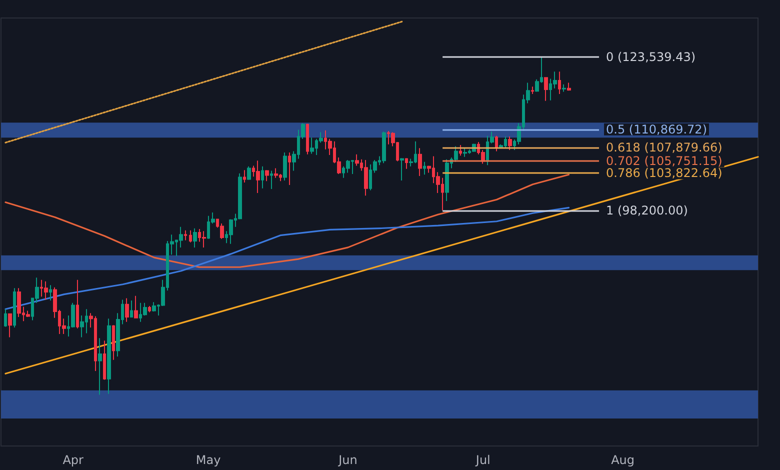  I want to click on x-tick-label: May, so click(208, 460).